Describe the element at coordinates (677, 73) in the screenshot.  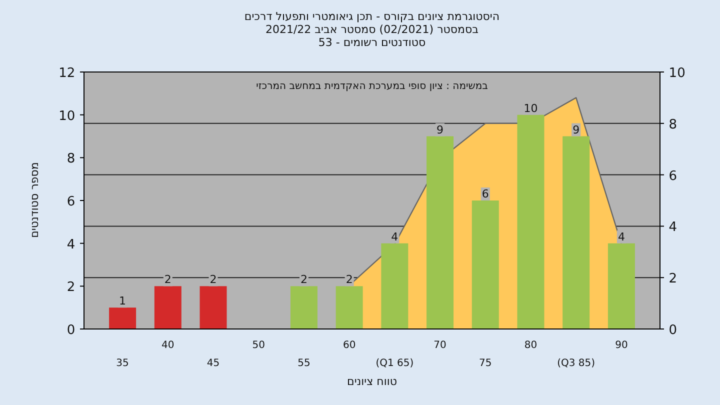
I see `y2-tick-label: 10` at that location.